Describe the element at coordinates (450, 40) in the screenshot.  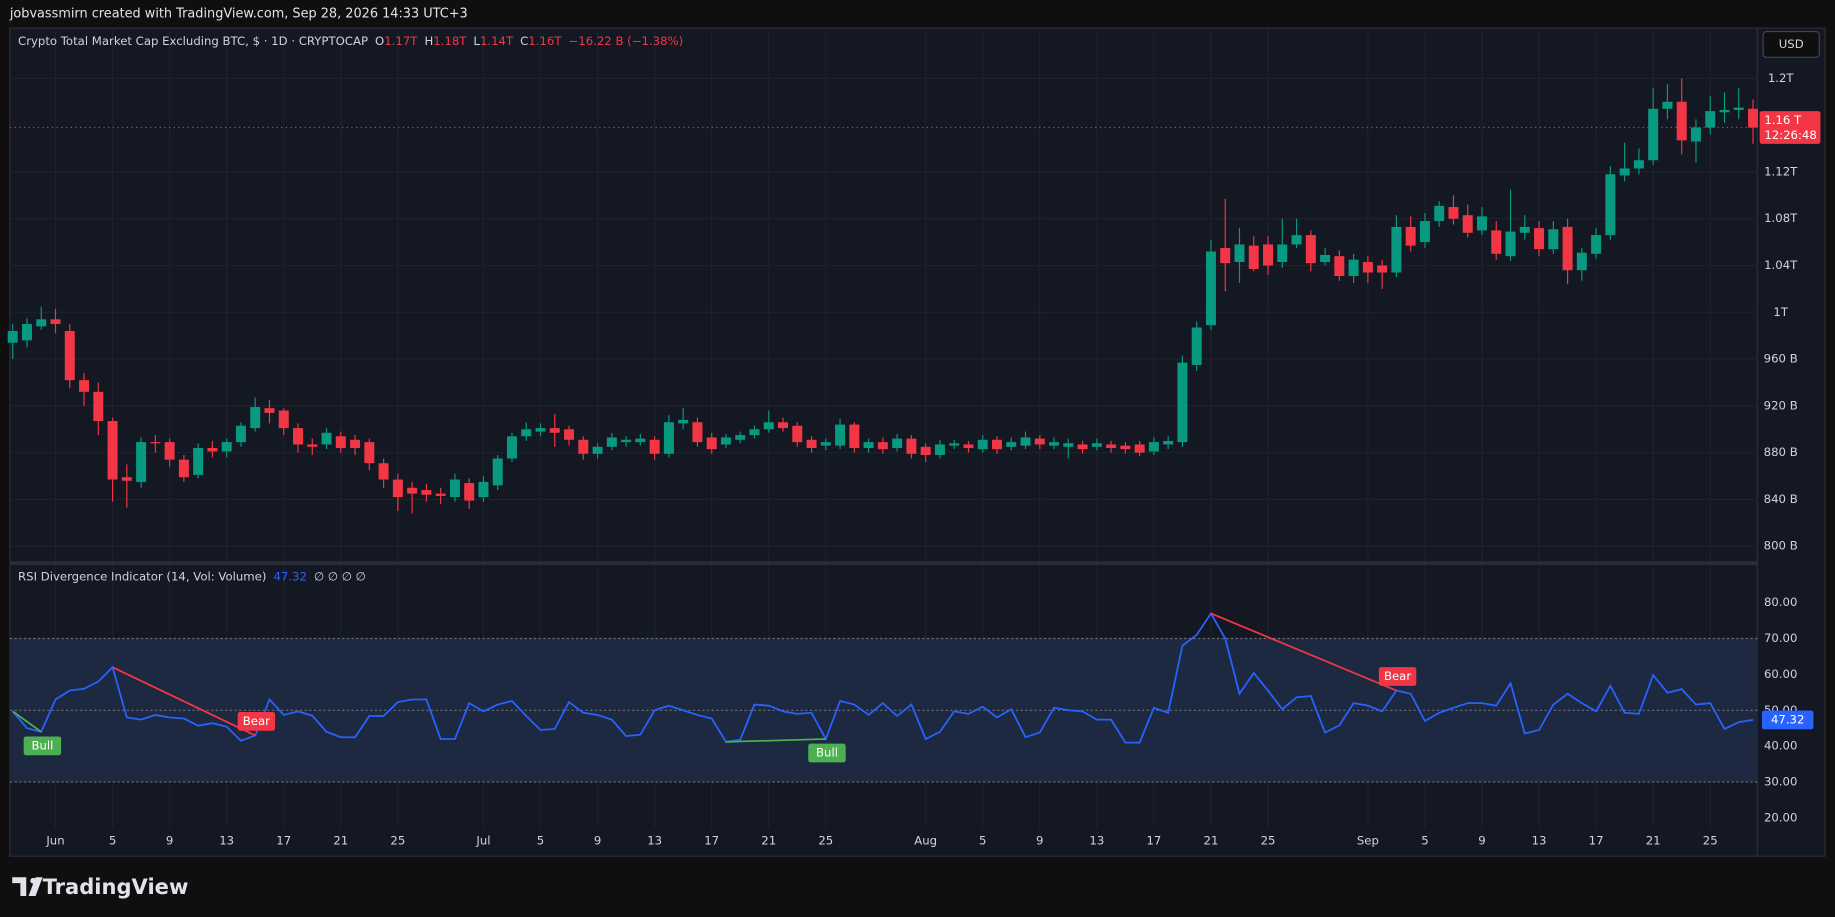
I see `ohlc-value: 1.18T` at that location.